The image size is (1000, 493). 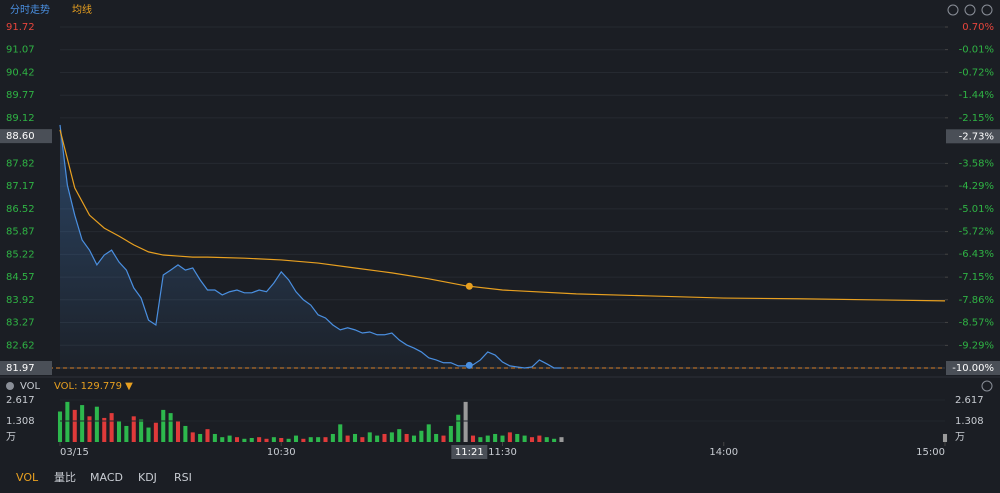 I want to click on y-tick-label: 82.62, so click(x=20, y=345).